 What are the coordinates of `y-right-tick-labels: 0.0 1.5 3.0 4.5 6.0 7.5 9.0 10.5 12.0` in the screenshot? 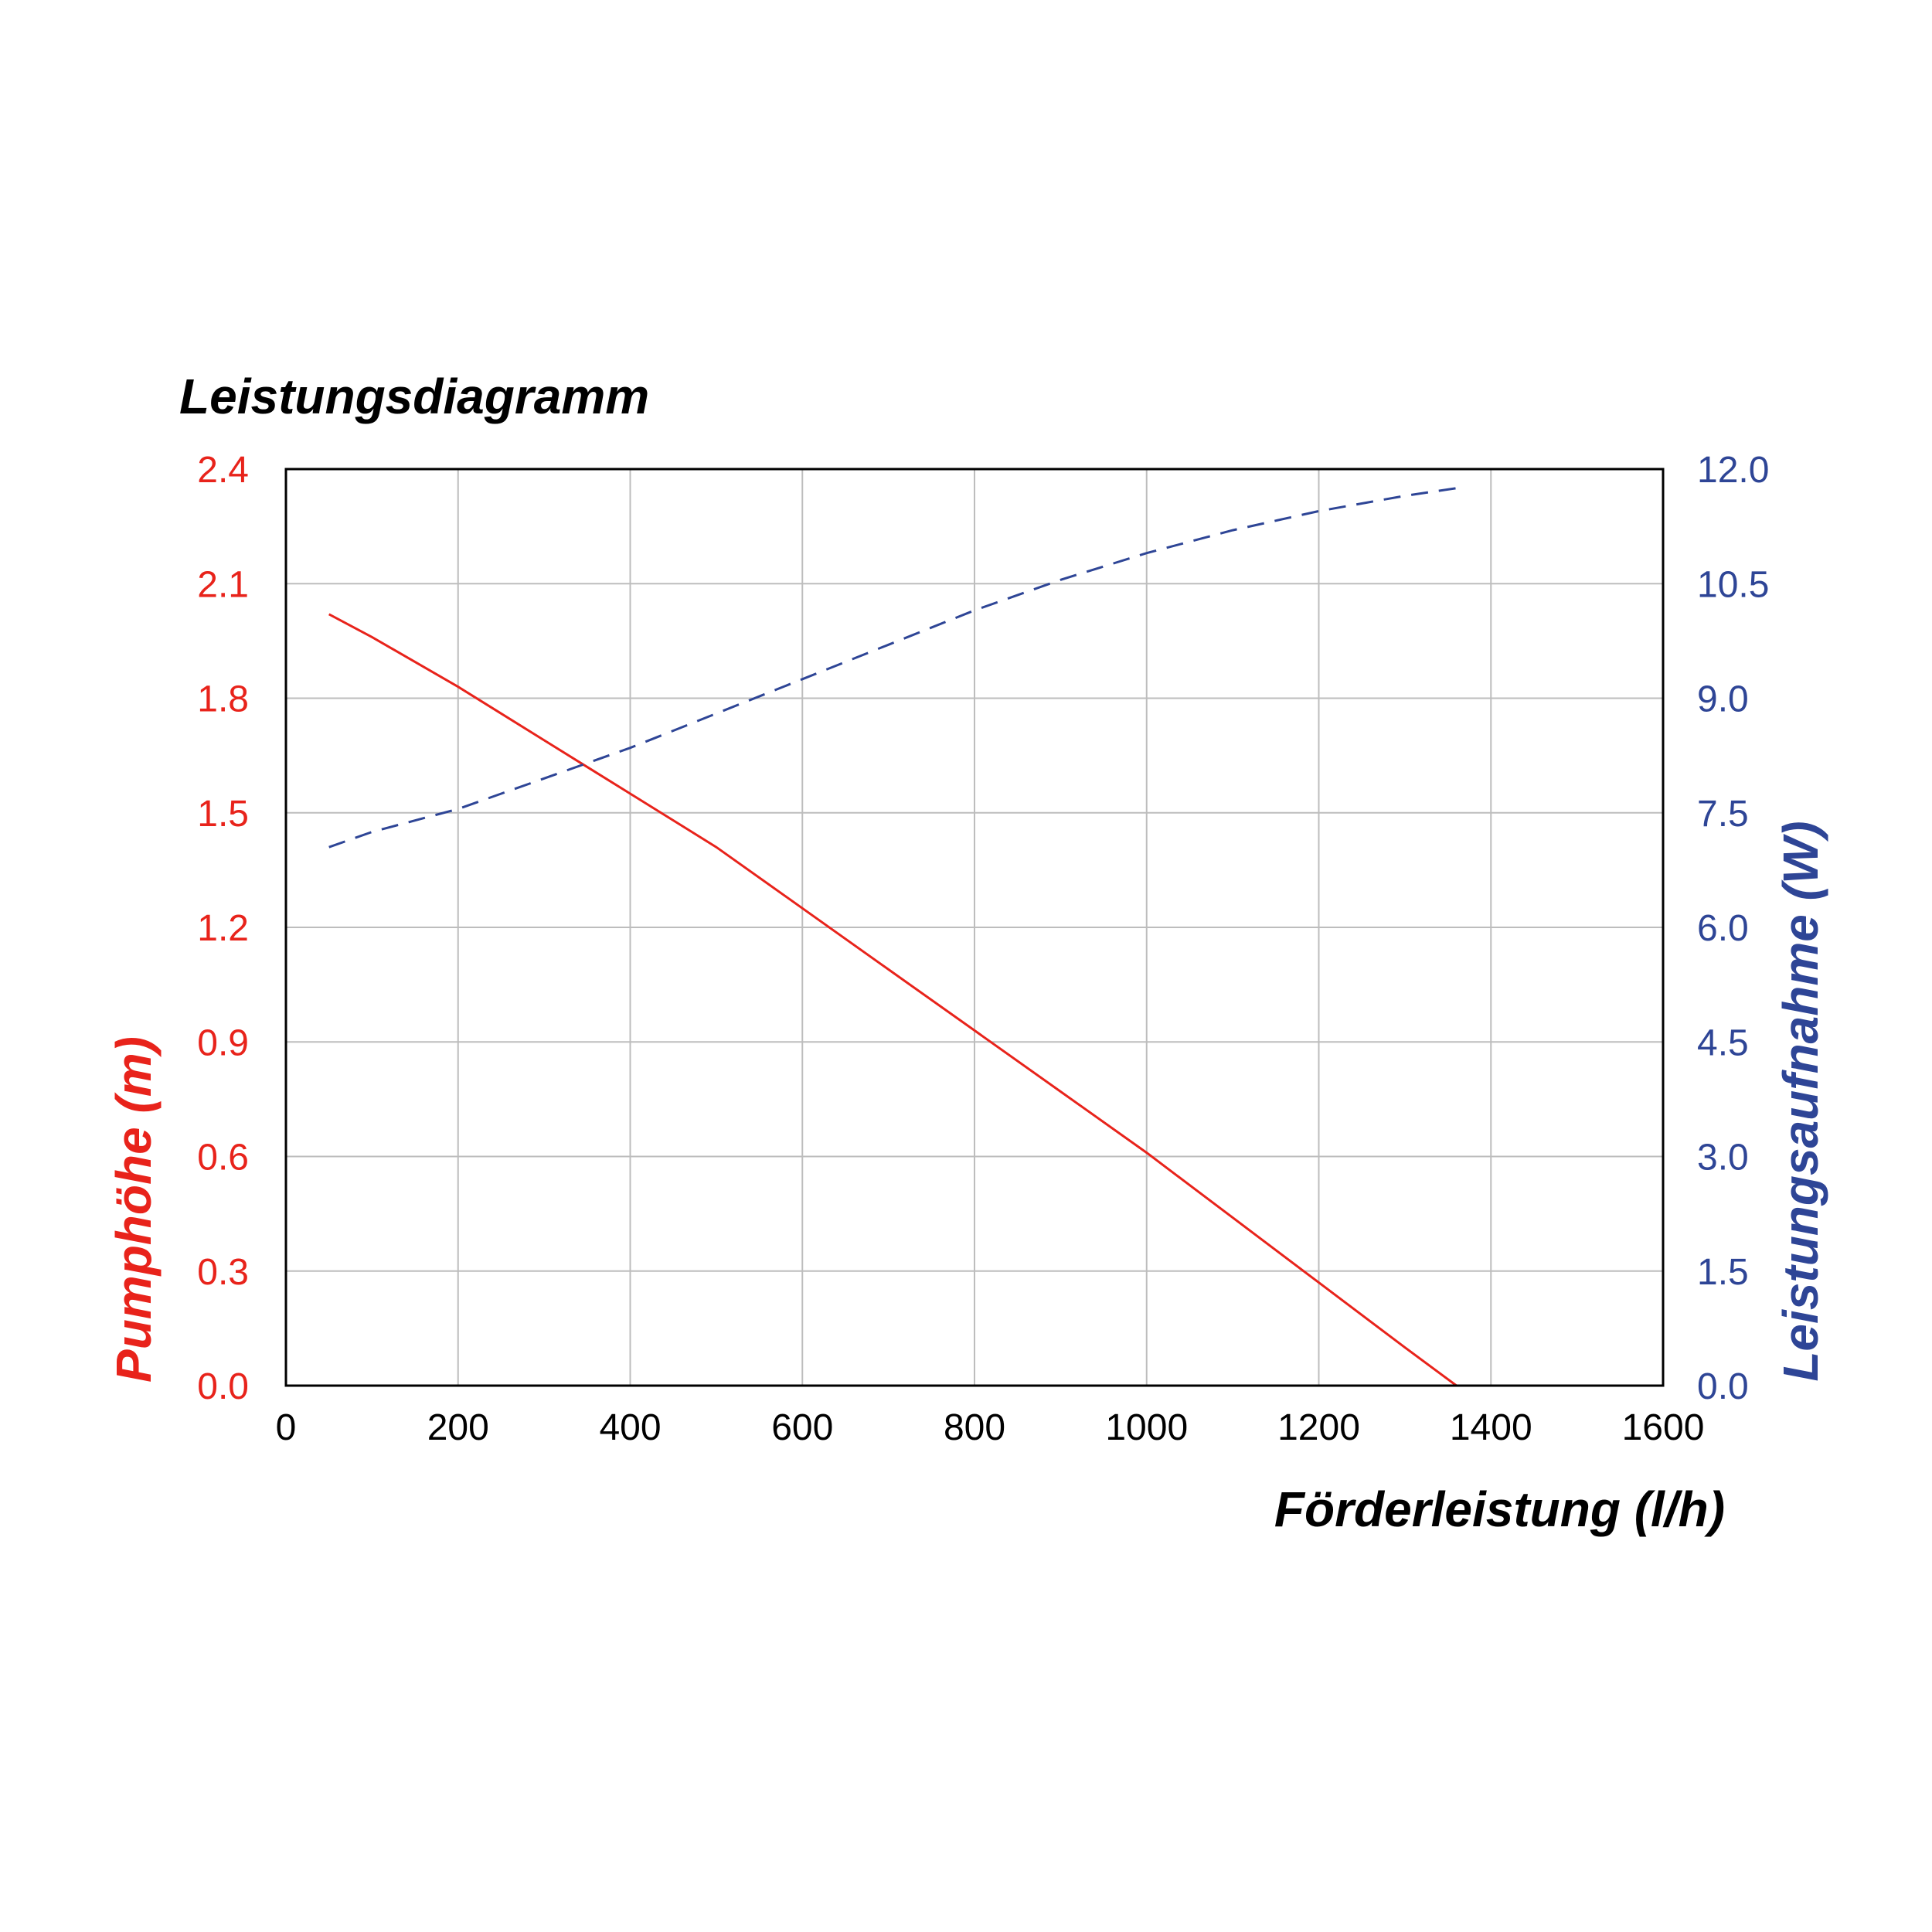 It's located at (1733, 928).